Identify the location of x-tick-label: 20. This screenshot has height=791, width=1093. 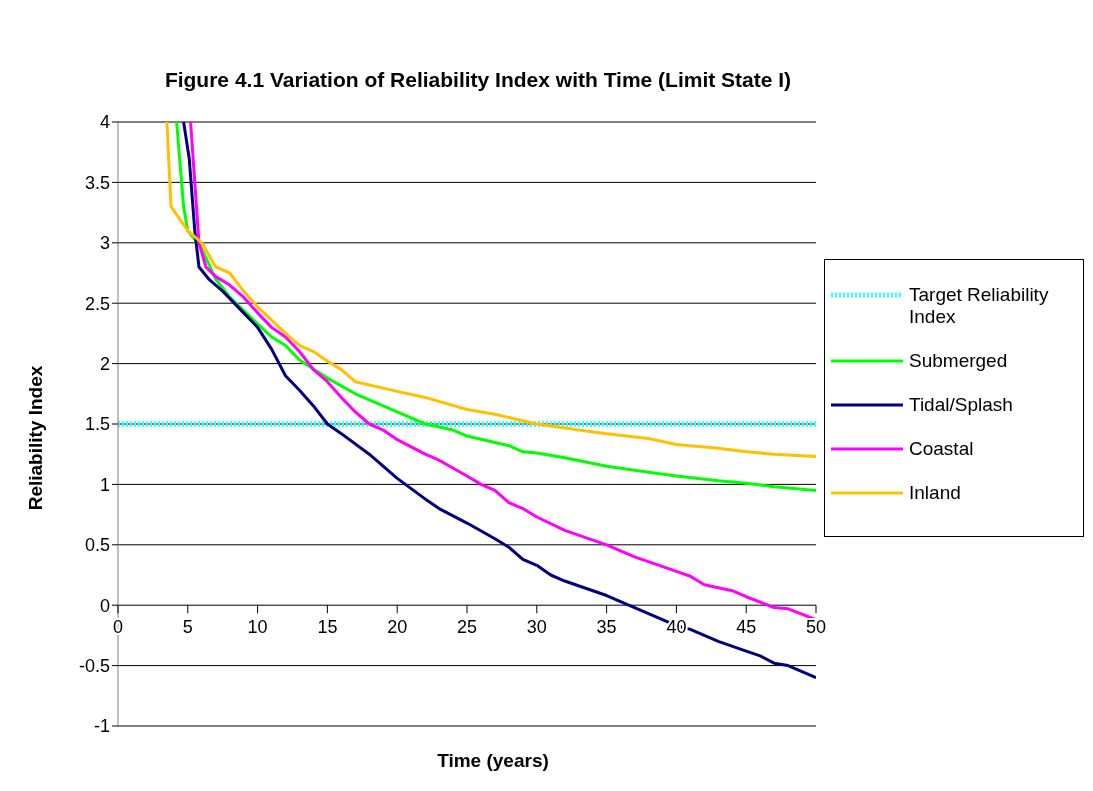
(397, 627).